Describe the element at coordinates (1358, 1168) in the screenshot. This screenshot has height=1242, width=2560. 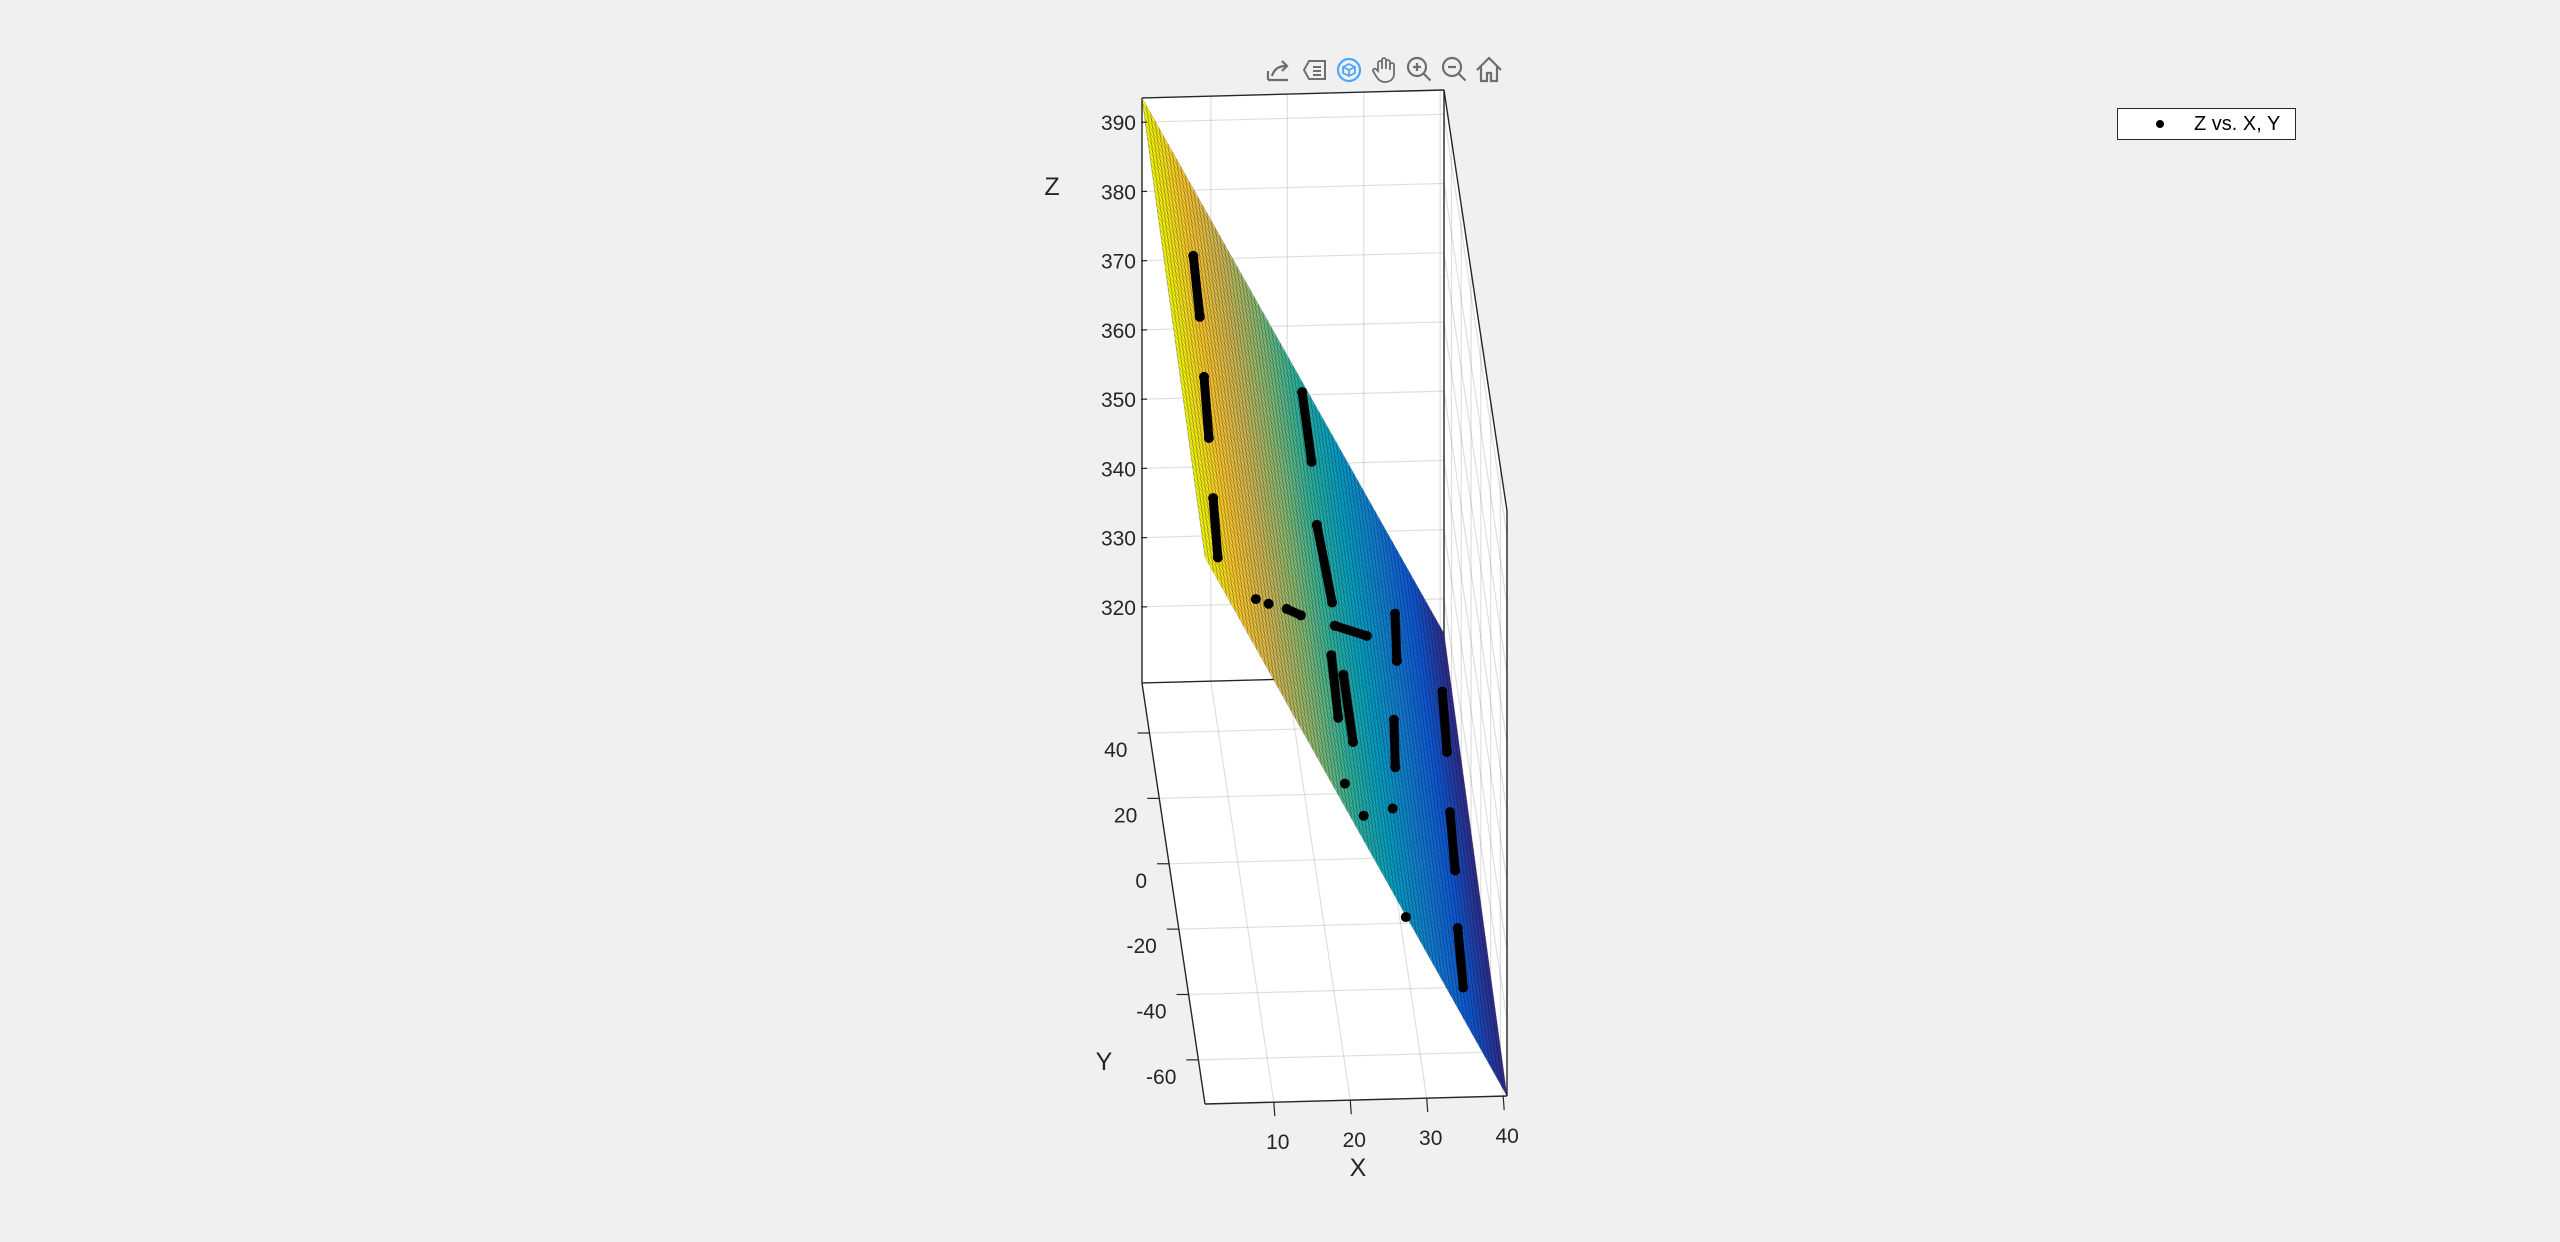
I see `x-axis-label: X` at that location.